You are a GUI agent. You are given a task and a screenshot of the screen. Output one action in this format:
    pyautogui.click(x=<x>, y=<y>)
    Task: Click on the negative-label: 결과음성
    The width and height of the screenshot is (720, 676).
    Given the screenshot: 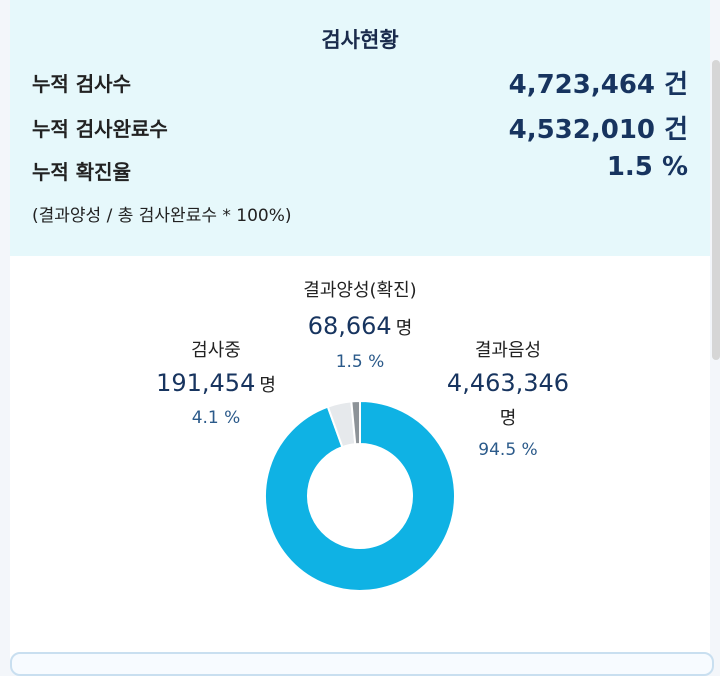 What is the action you would take?
    pyautogui.click(x=508, y=350)
    